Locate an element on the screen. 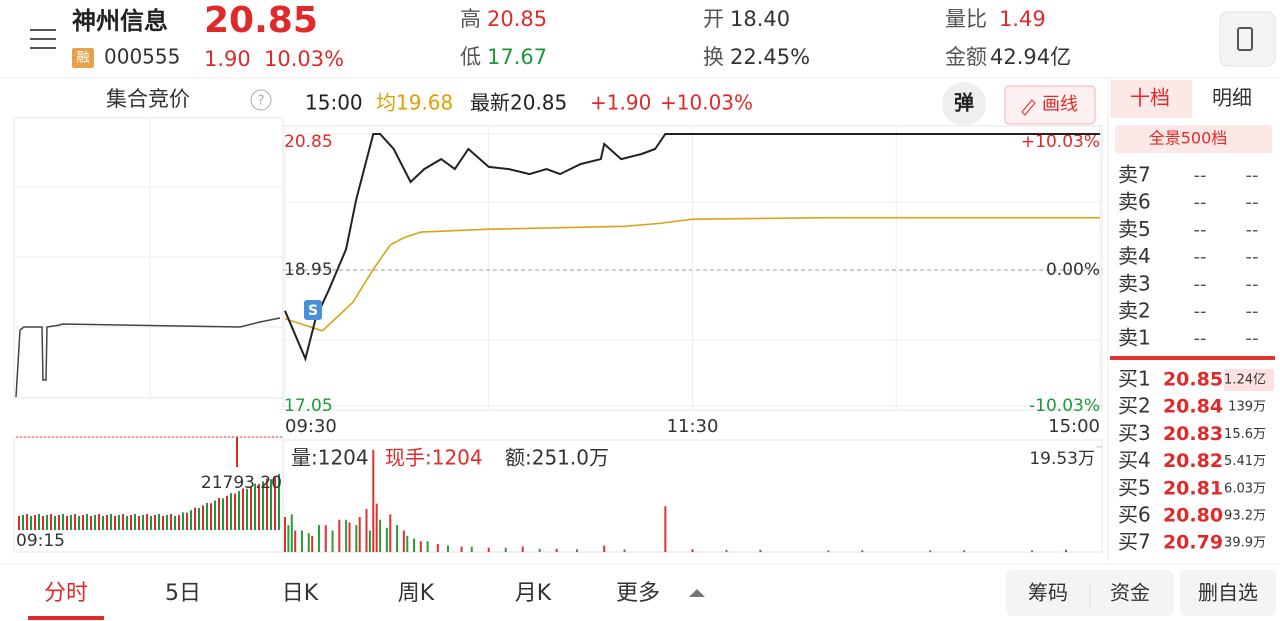 This screenshot has height=621, width=1280. panorama-bg is located at coordinates (1193, 139).